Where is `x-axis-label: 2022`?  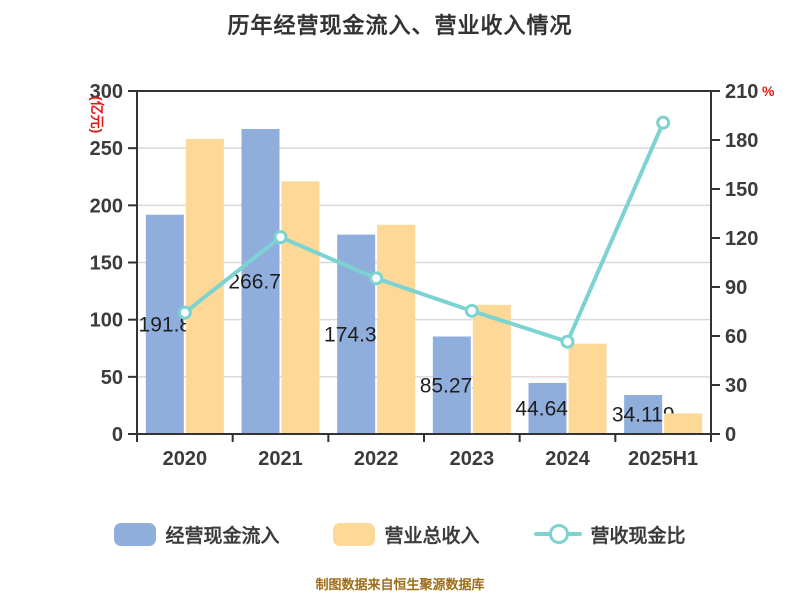 x-axis-label: 2022 is located at coordinates (376, 459).